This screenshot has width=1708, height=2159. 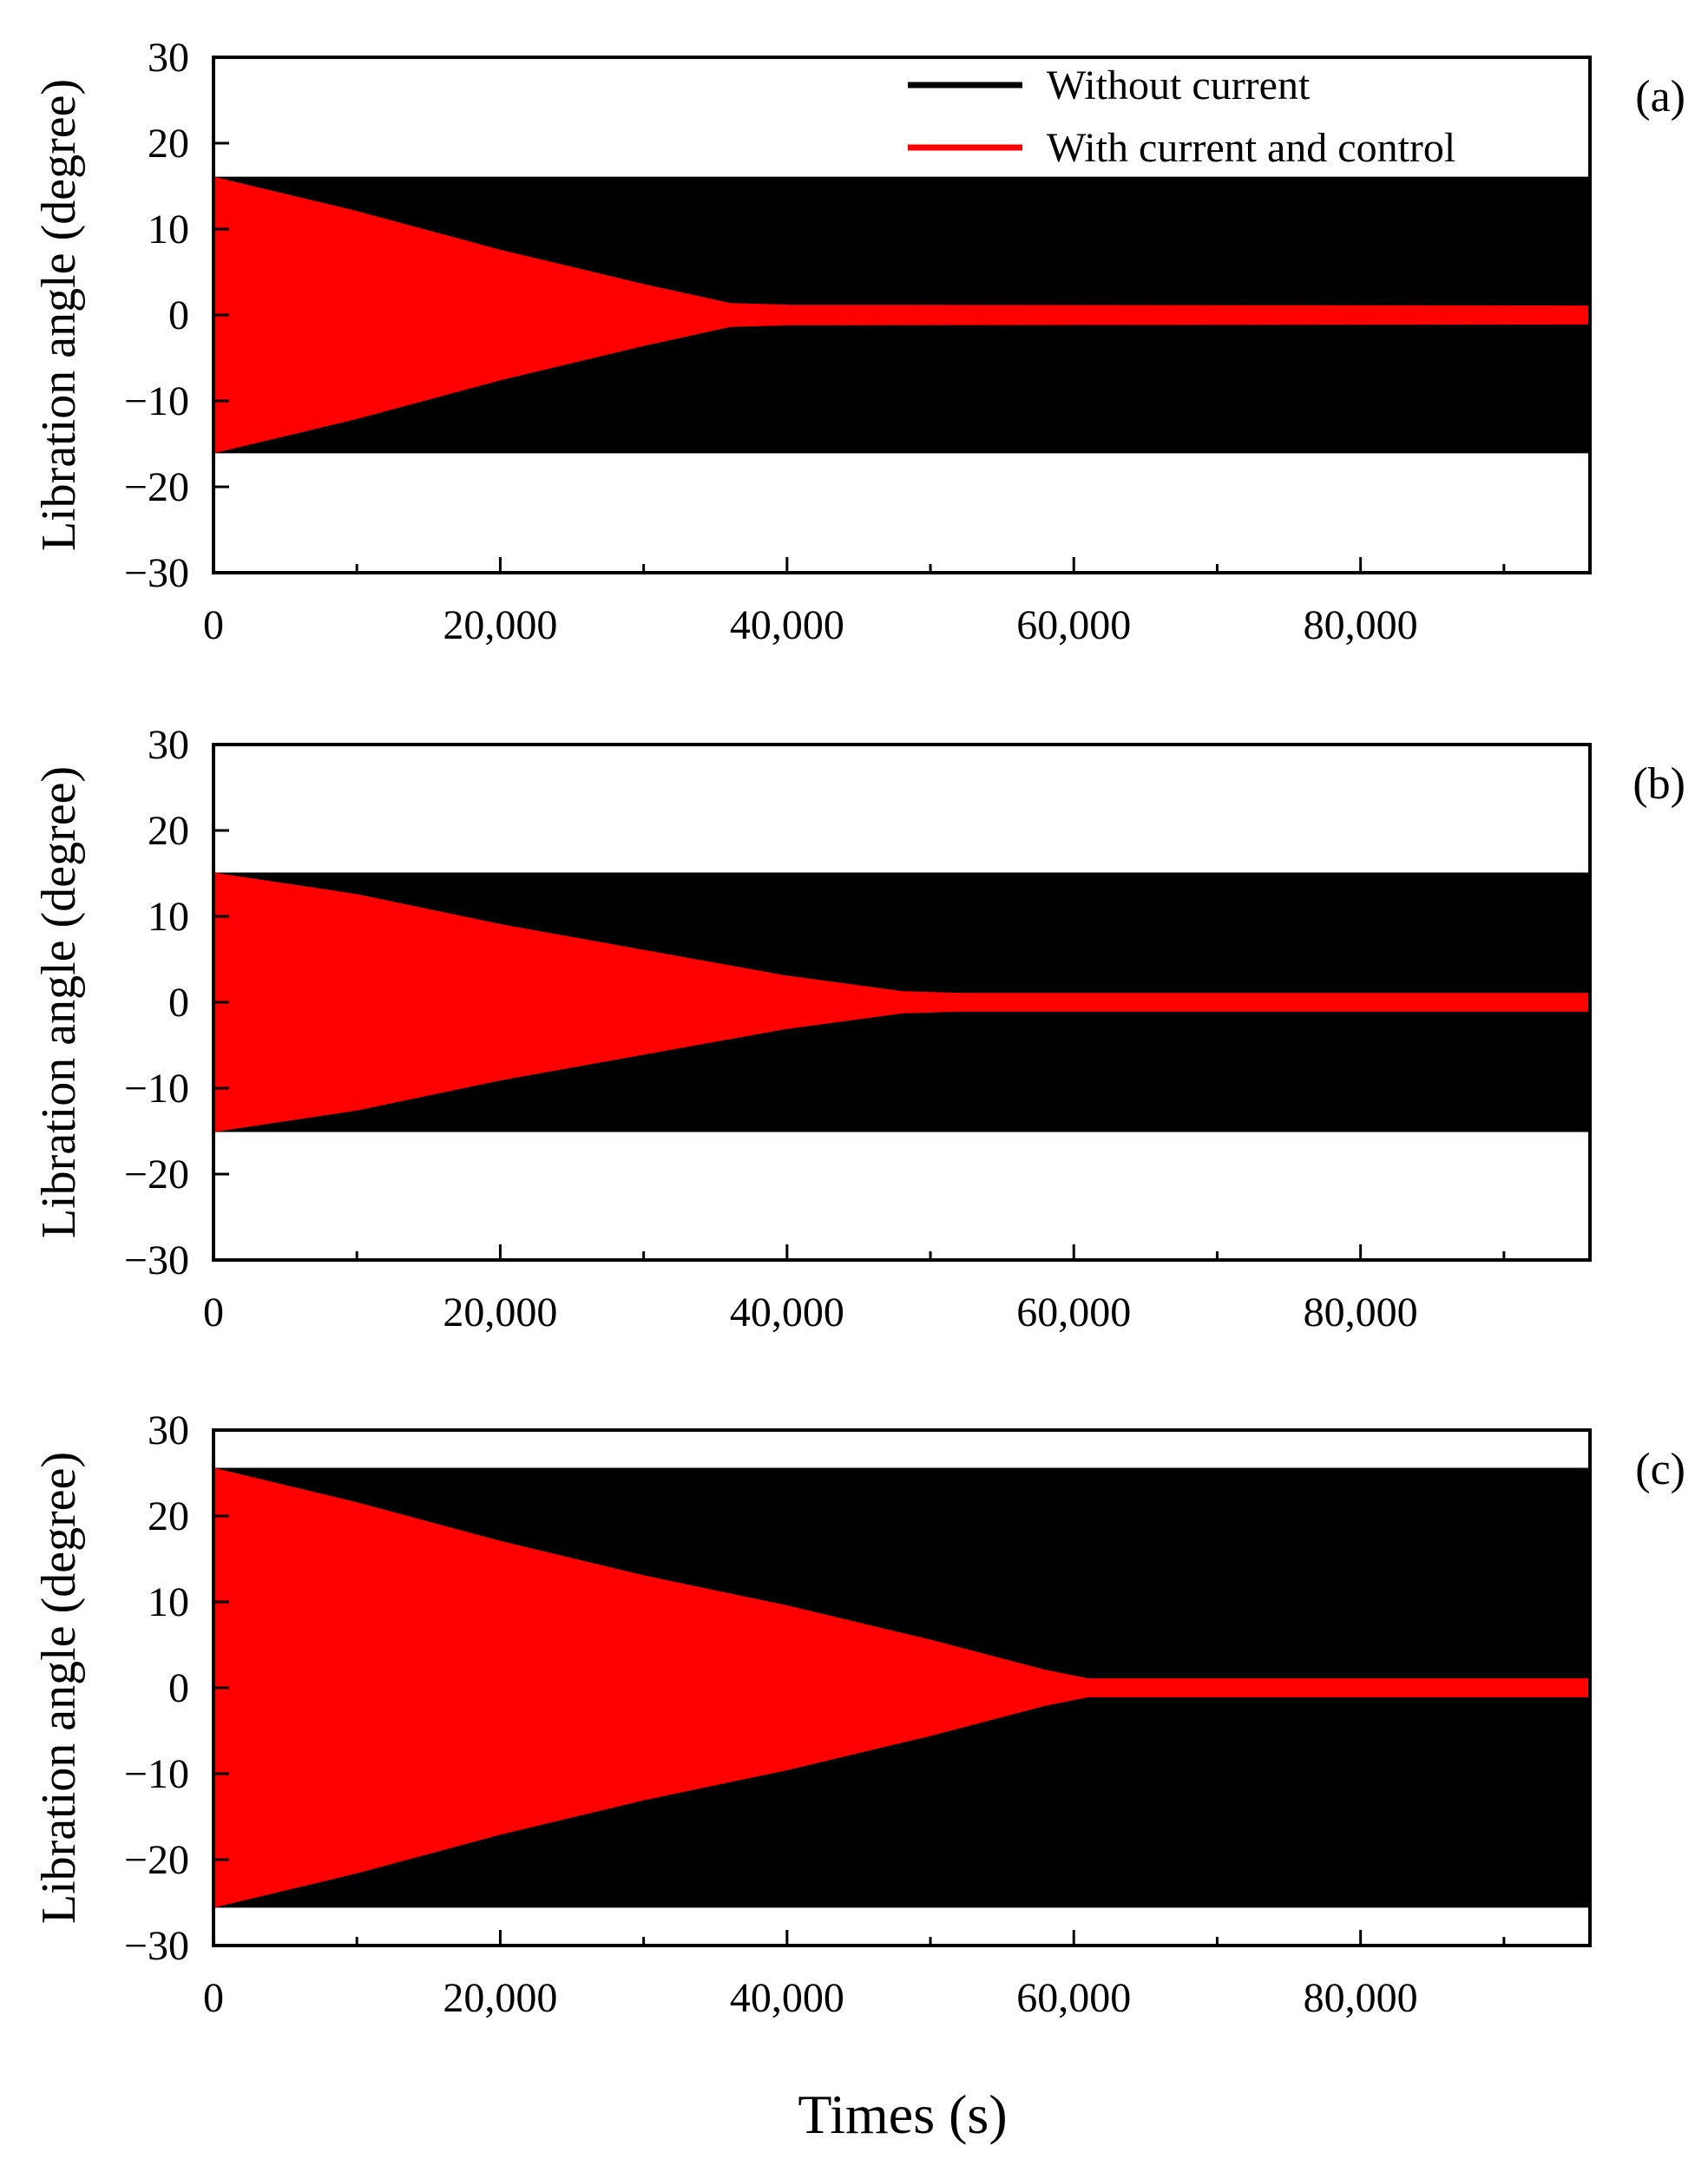 What do you see at coordinates (1251, 148) in the screenshot?
I see `legend-label-with-current-and-control: With current and control` at bounding box center [1251, 148].